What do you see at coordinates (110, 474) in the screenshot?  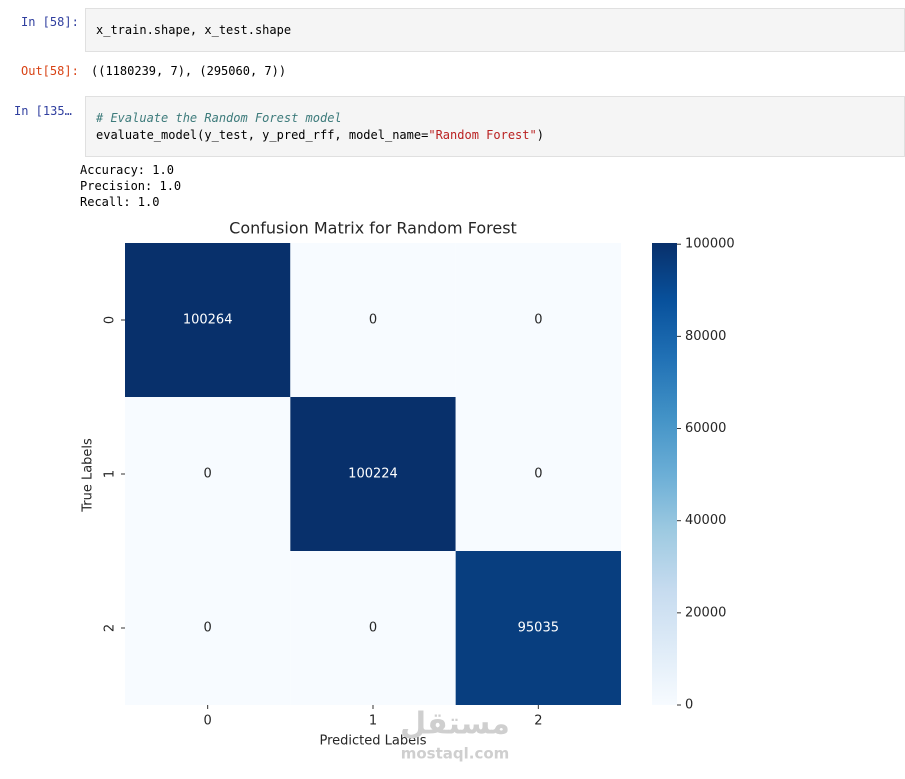 I see `y-tick-label: 1` at bounding box center [110, 474].